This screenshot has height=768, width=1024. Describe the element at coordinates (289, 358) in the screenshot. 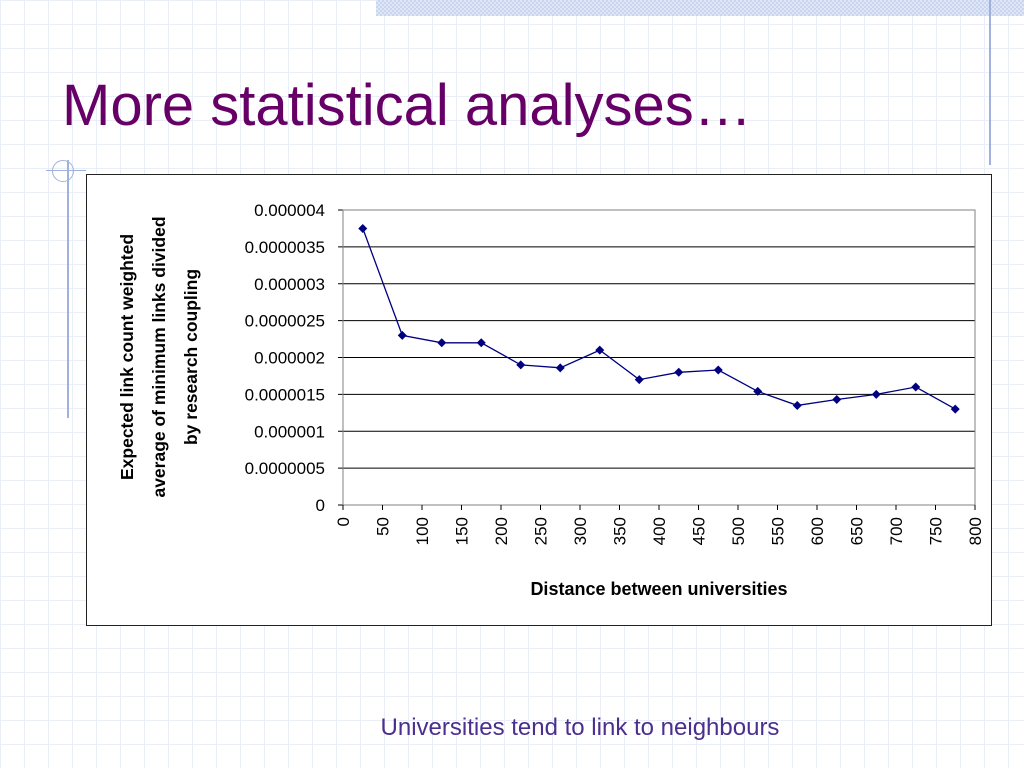

I see `y-tick-label: 0.000002` at that location.